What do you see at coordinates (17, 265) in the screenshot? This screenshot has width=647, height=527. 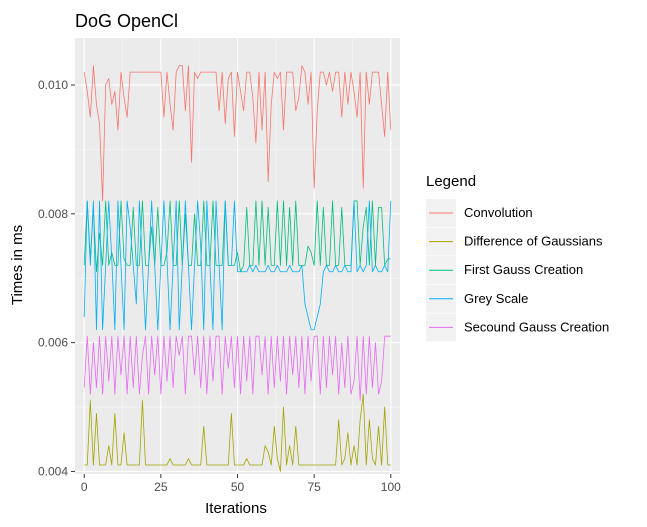 I see `y-axis-title: Times in ms` at bounding box center [17, 265].